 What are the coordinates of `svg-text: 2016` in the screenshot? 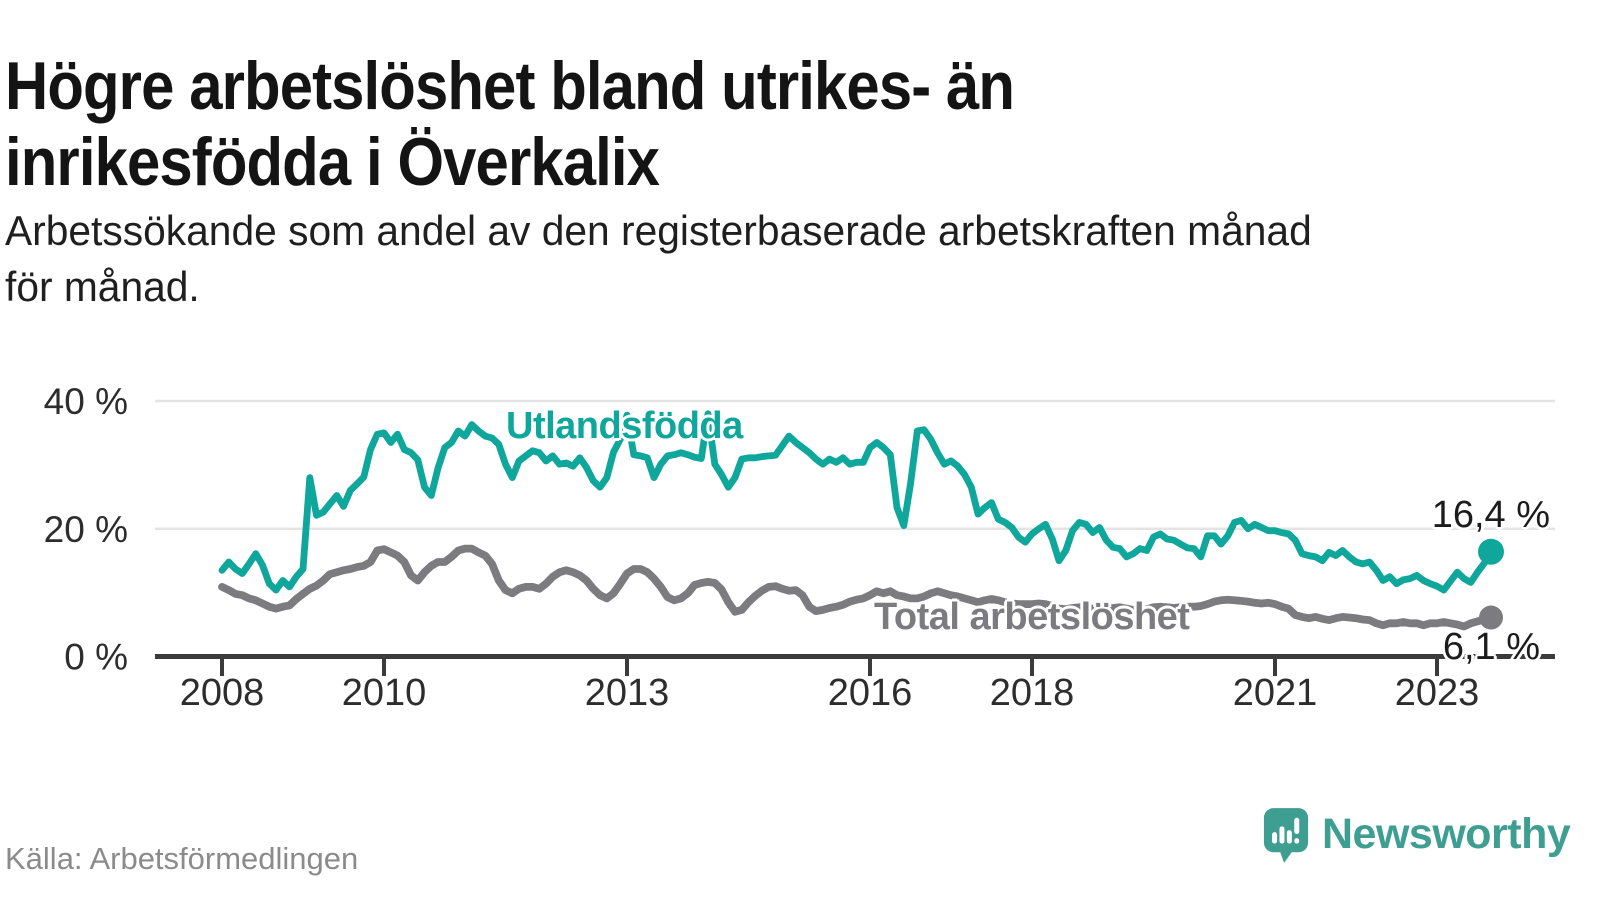 It's located at (870, 693).